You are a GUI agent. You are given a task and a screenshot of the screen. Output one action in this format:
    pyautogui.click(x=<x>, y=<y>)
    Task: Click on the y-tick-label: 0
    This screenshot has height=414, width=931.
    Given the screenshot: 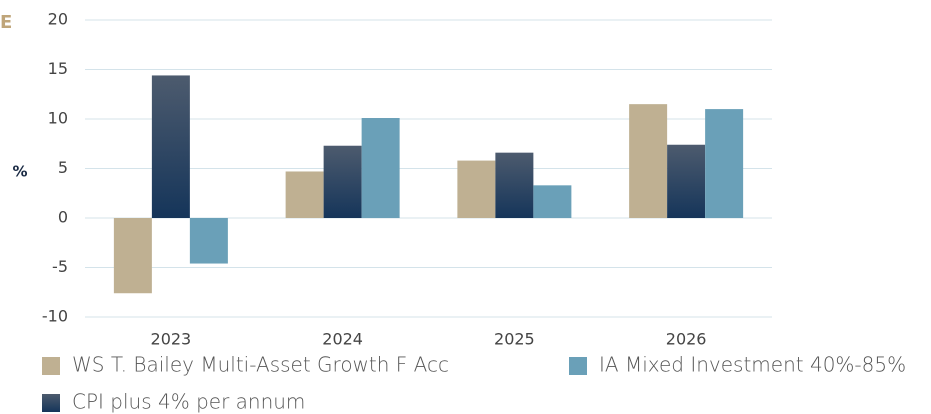 What is the action you would take?
    pyautogui.click(x=63, y=217)
    